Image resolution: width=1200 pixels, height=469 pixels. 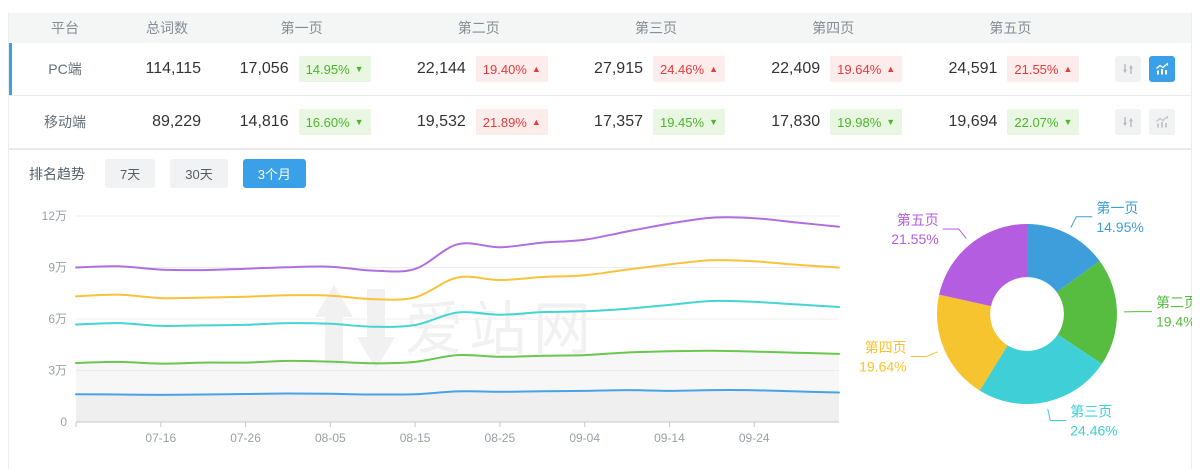 I want to click on page4-count: 22,409, so click(x=796, y=68).